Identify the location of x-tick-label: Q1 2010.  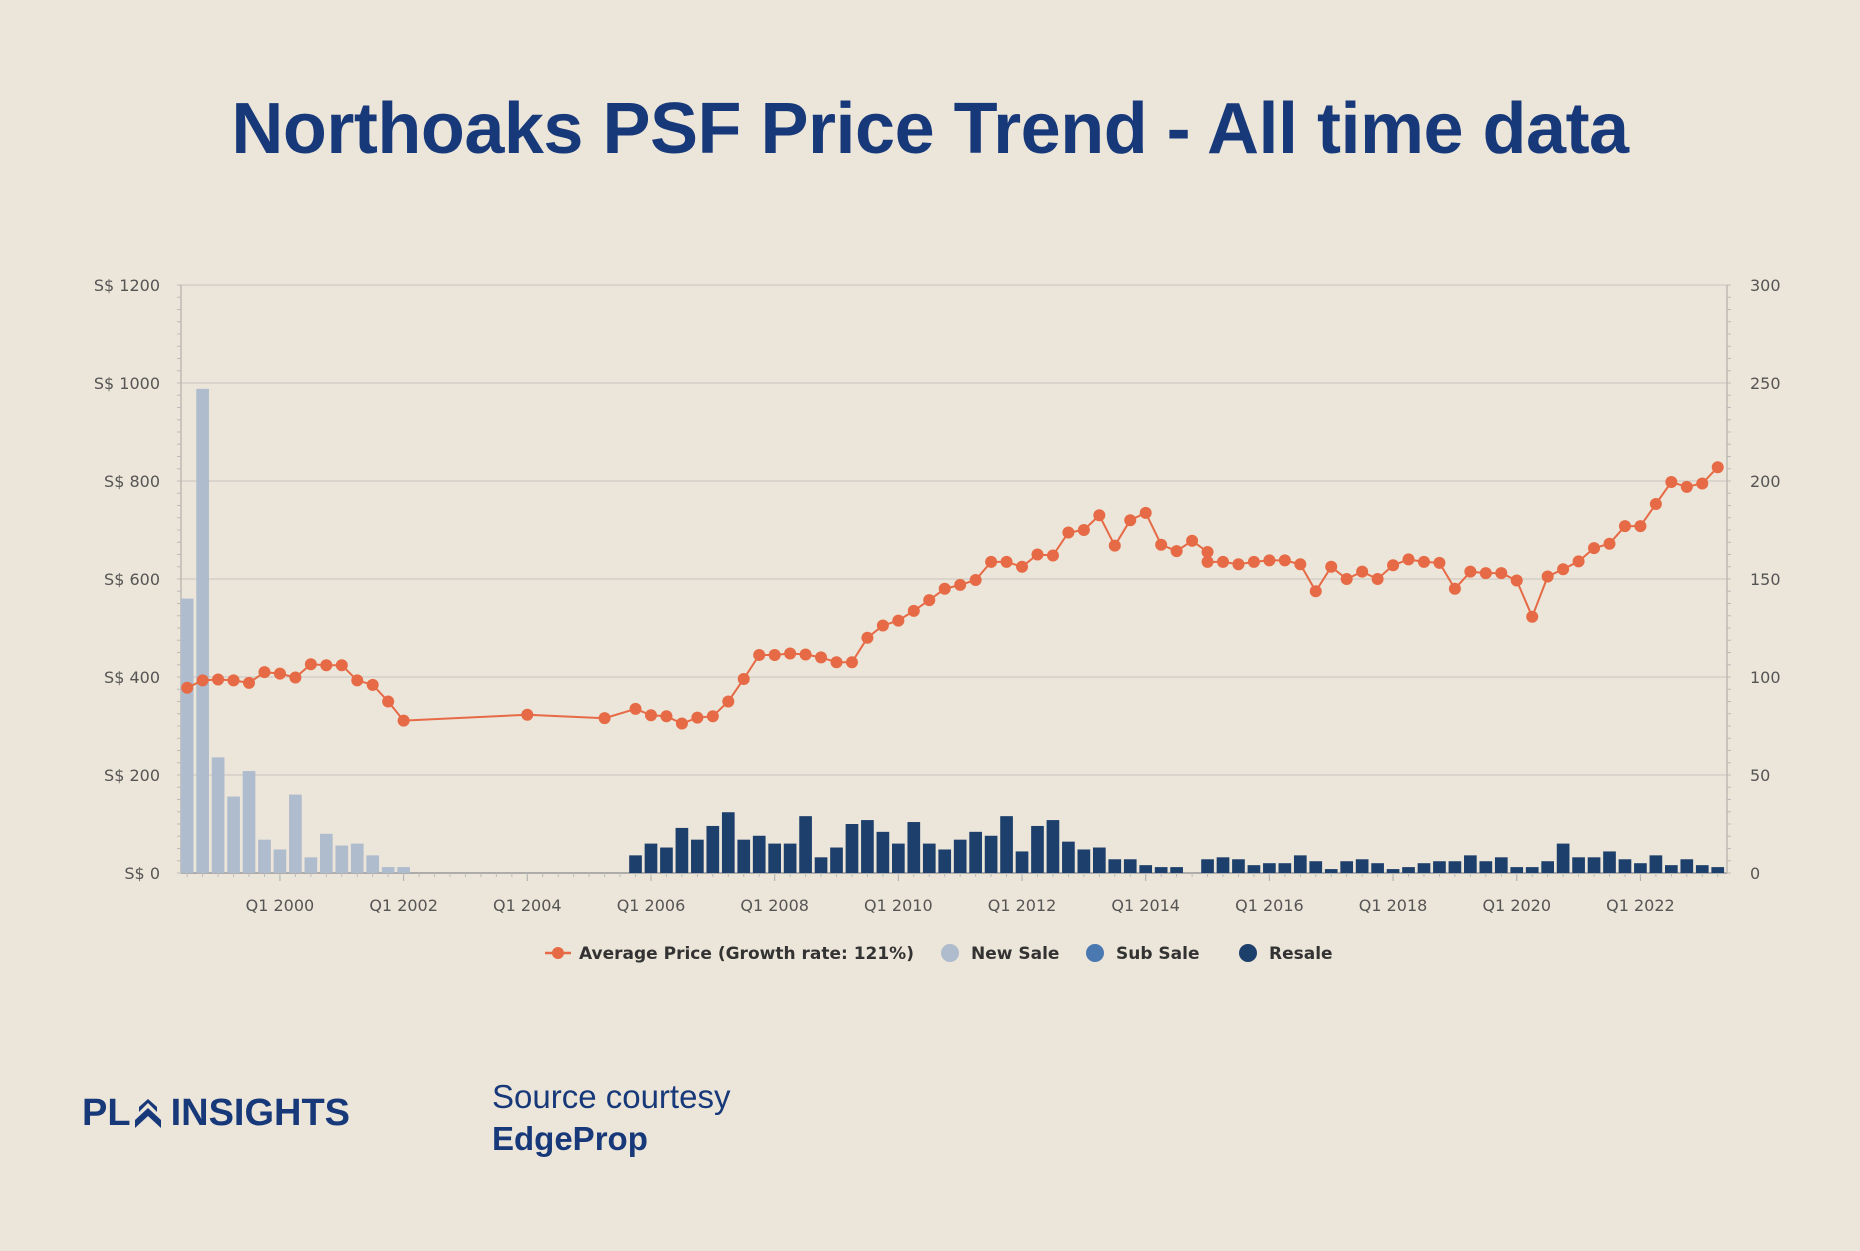
(898, 905).